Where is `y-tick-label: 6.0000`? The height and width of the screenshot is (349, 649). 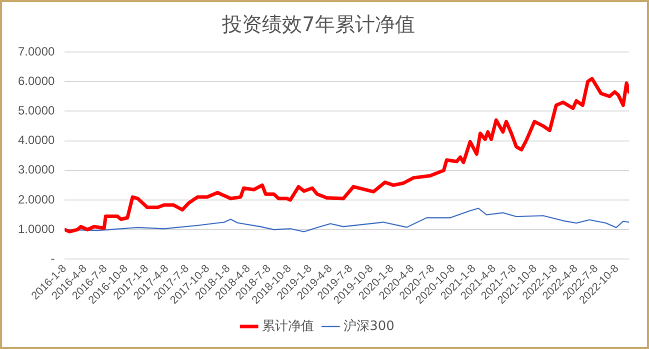 y-tick-label: 6.0000 is located at coordinates (37, 81).